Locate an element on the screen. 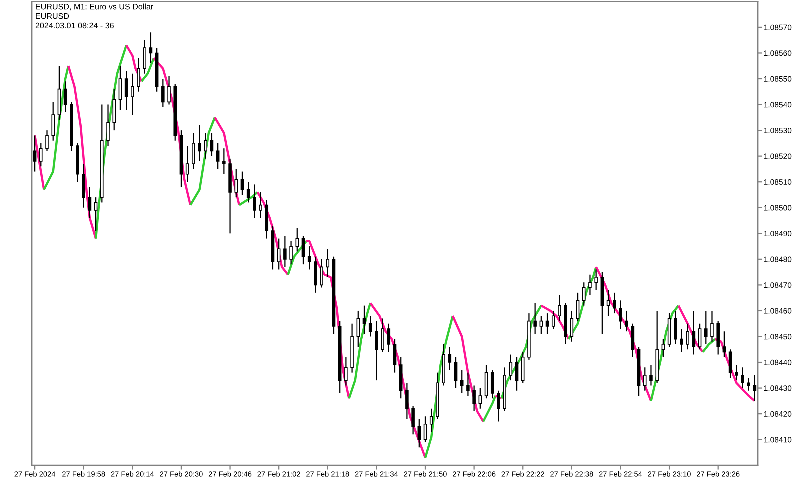  annotation: 2024.03.01 08:24 - 36 is located at coordinates (75, 25).